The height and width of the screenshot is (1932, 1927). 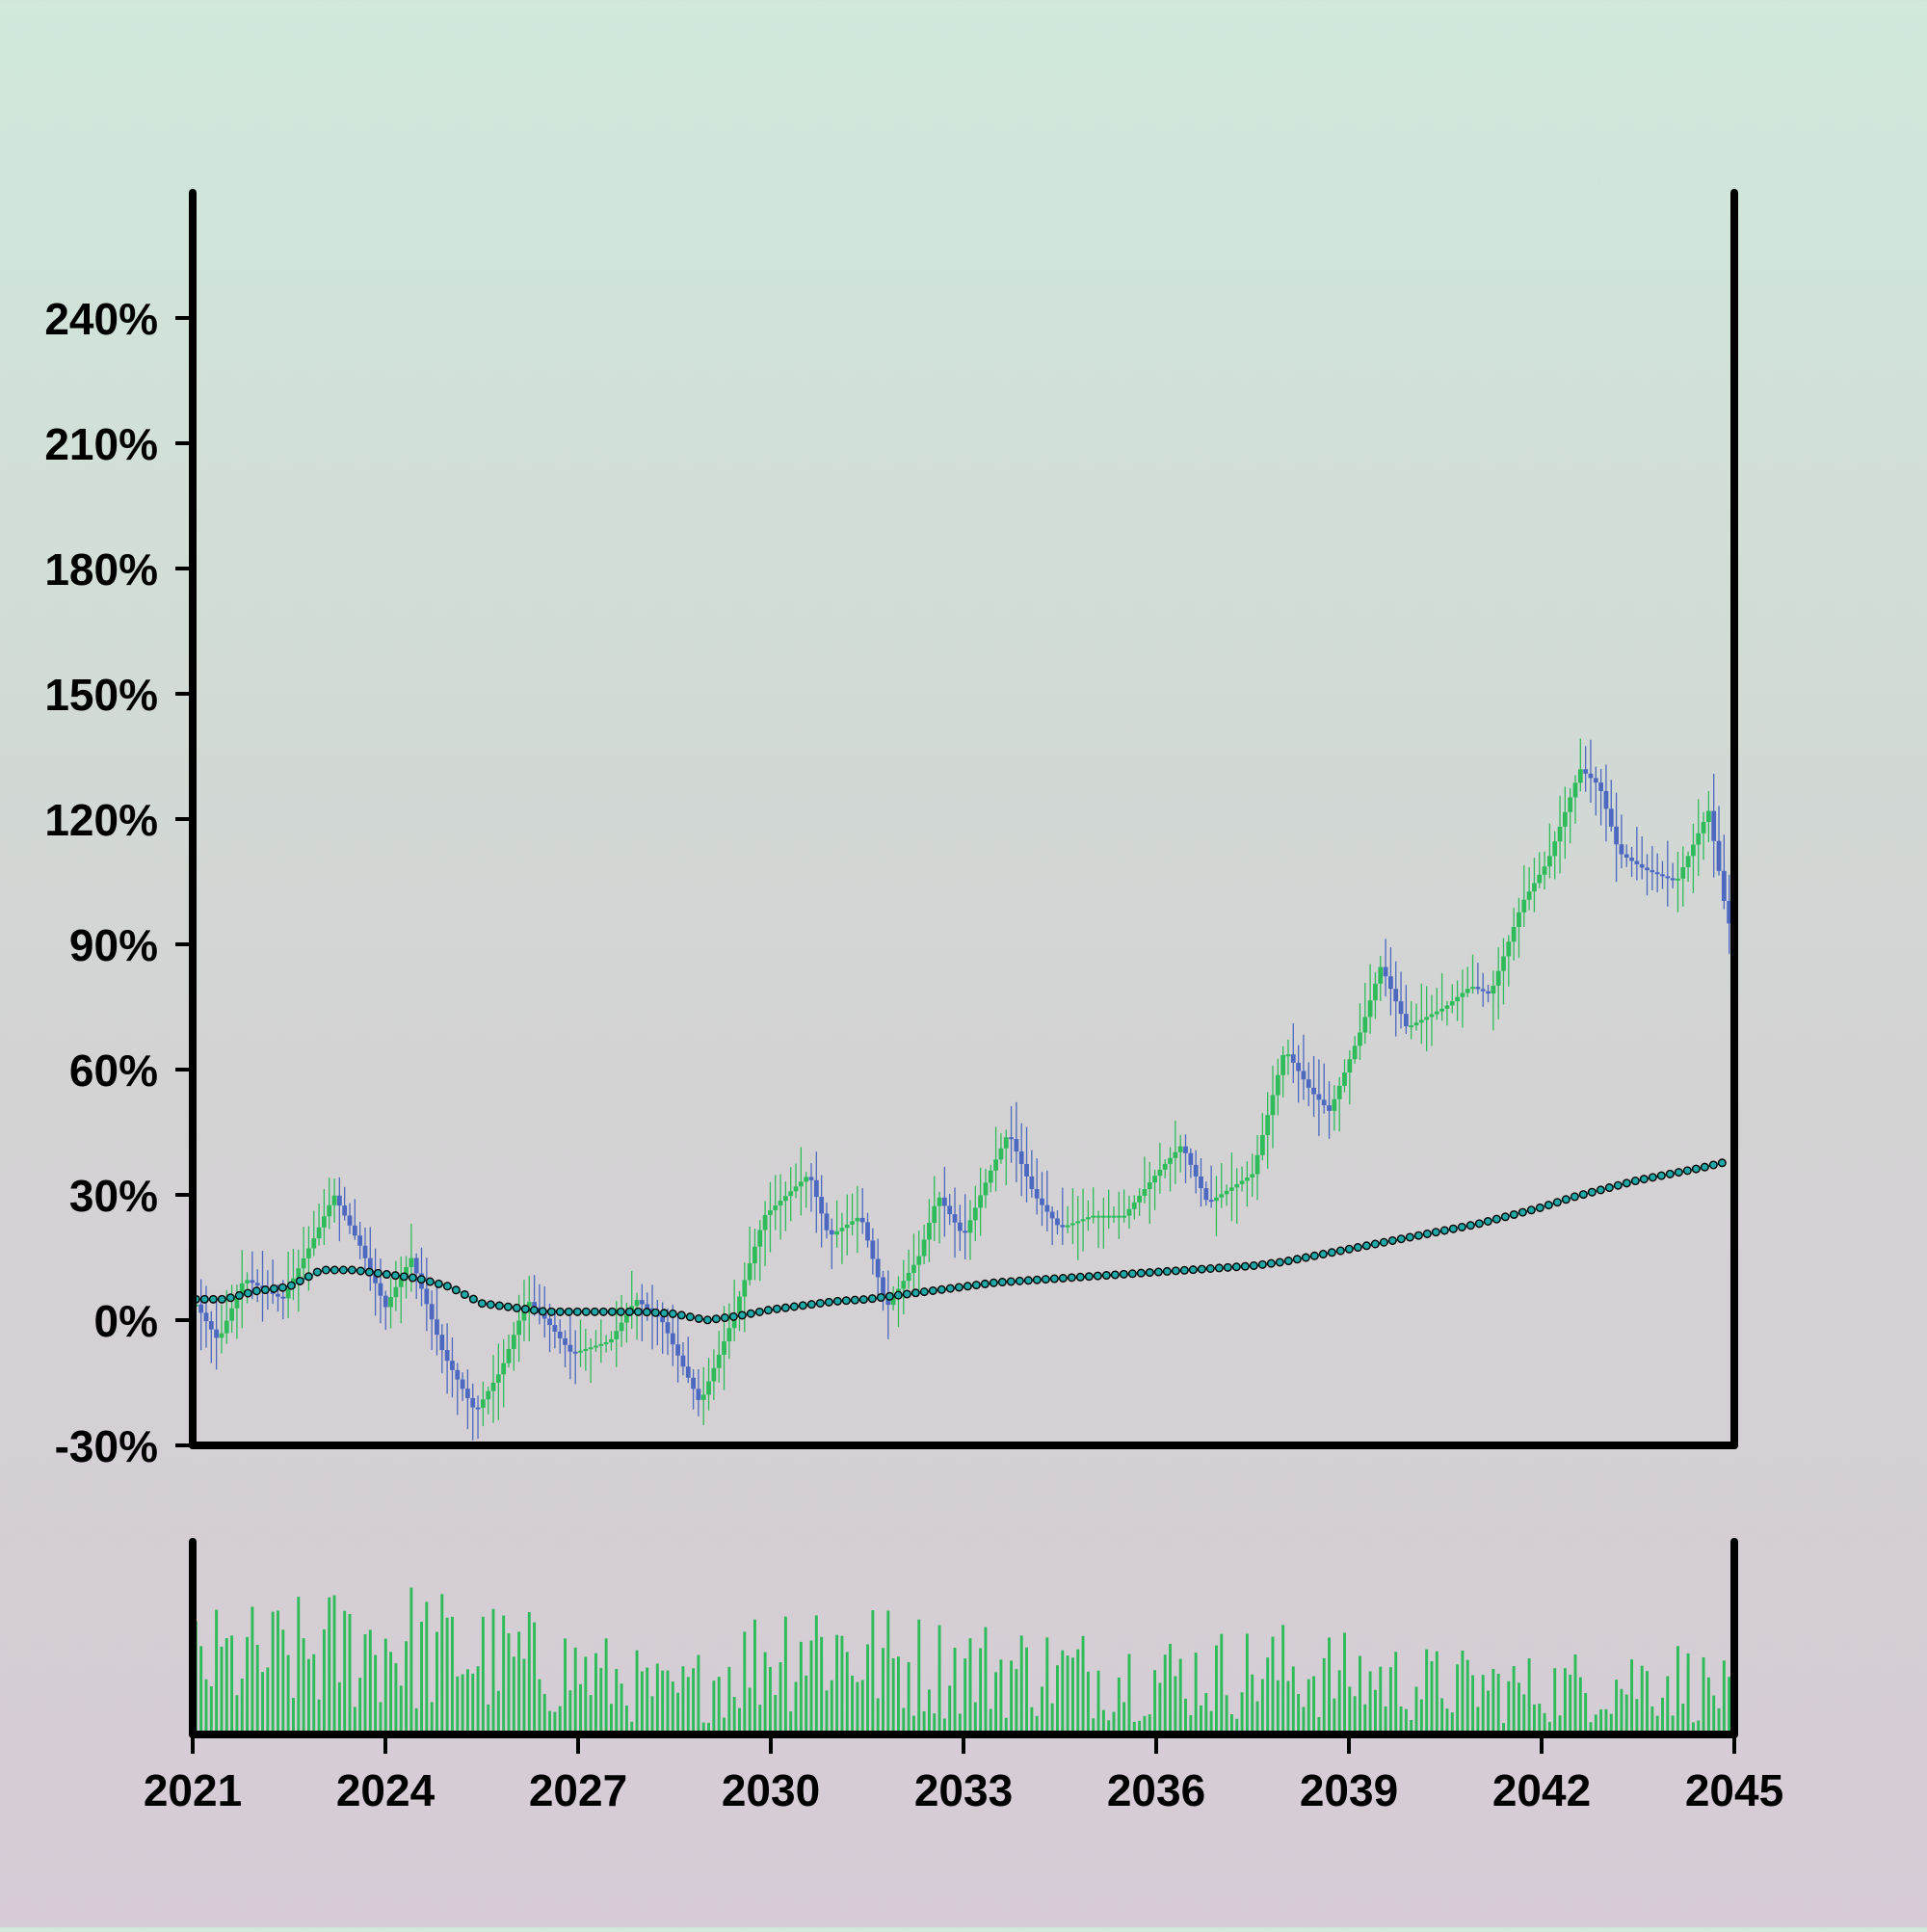 What do you see at coordinates (578, 1790) in the screenshot?
I see `x-tick-label: 2027` at bounding box center [578, 1790].